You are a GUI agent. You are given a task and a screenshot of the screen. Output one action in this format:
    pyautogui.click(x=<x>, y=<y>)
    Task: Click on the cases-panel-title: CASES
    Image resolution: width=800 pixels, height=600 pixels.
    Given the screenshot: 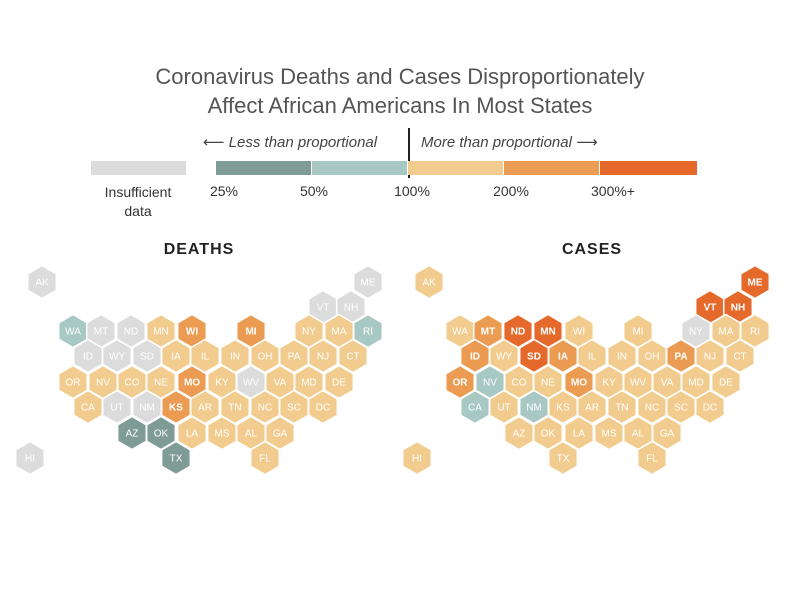 What is the action you would take?
    pyautogui.click(x=592, y=249)
    